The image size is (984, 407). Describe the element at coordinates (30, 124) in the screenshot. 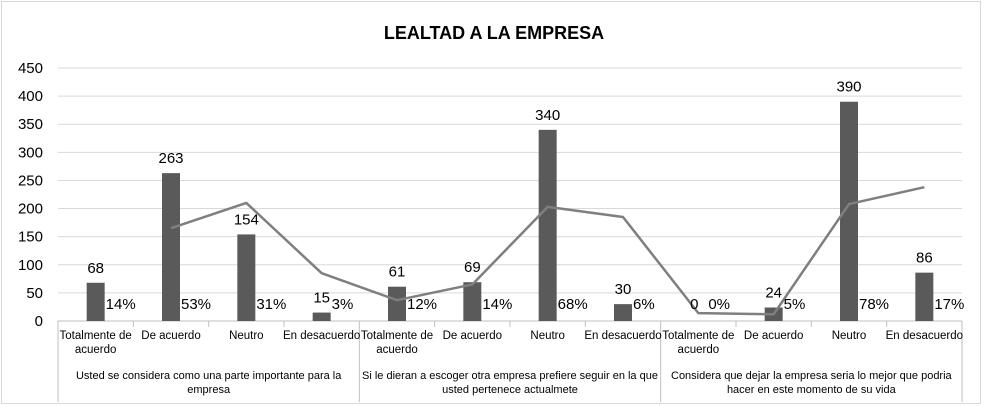

I see `y-tick-label: 350` at that location.